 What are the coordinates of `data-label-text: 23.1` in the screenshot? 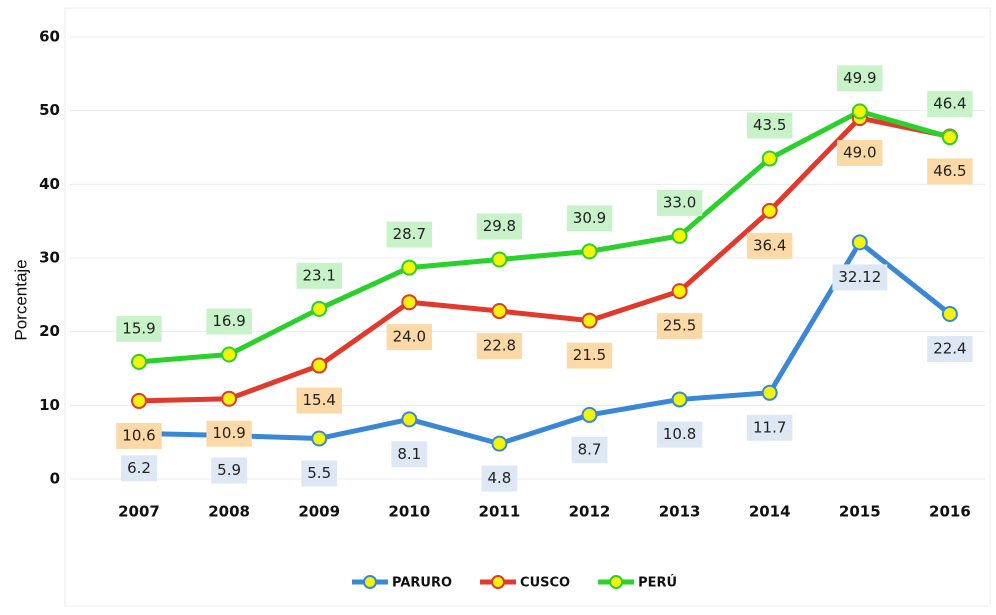 It's located at (318, 275).